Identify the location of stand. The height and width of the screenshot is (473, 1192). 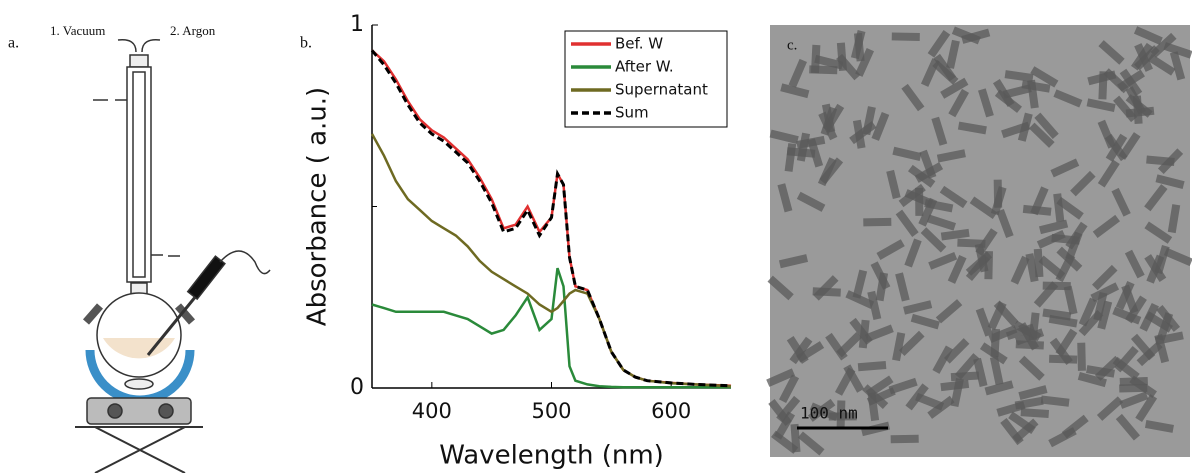
(139, 449).